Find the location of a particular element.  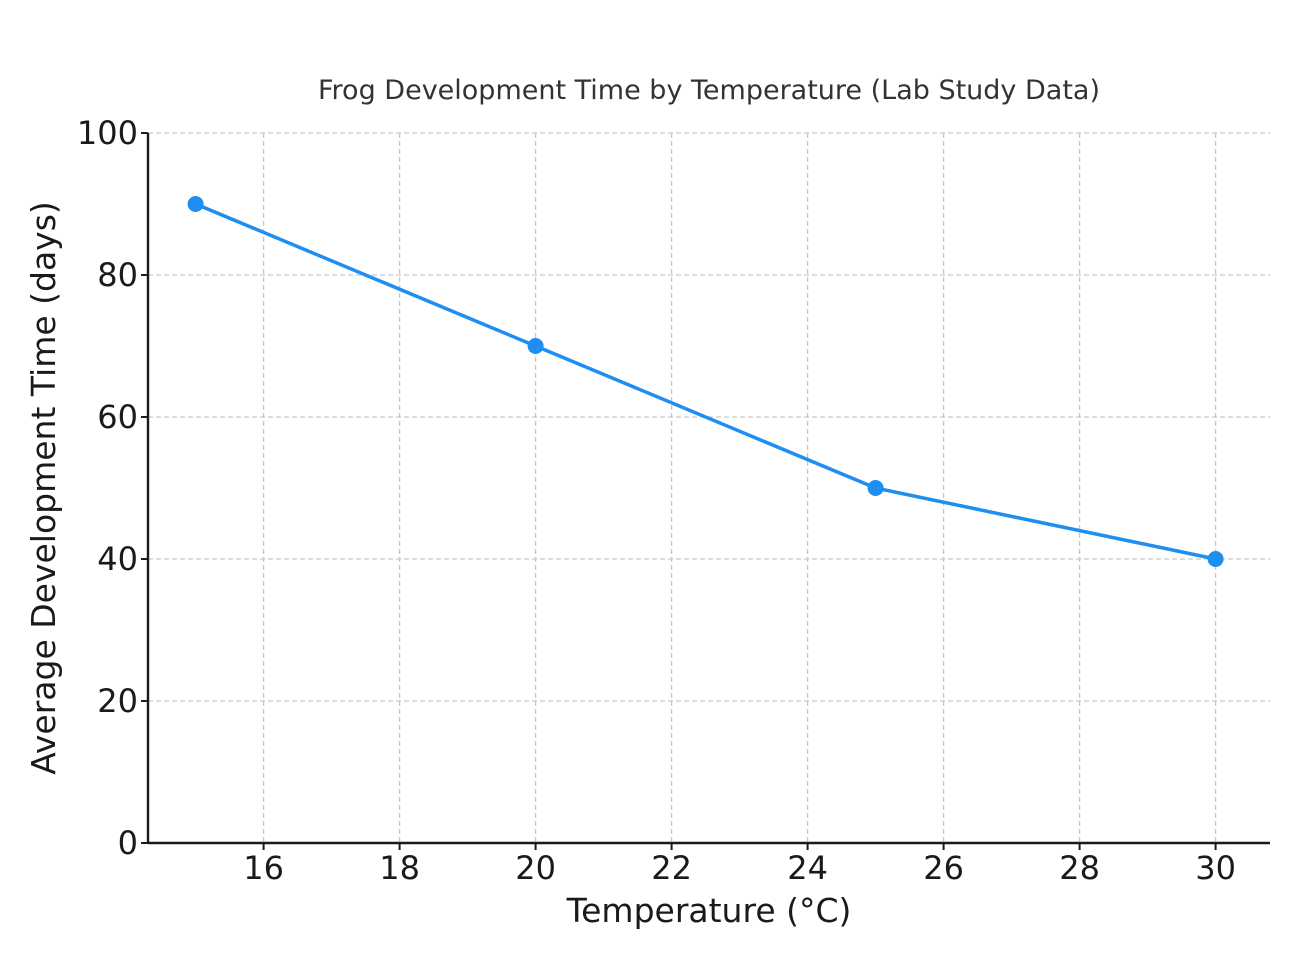

x-tick-label: 22 is located at coordinates (671, 868).